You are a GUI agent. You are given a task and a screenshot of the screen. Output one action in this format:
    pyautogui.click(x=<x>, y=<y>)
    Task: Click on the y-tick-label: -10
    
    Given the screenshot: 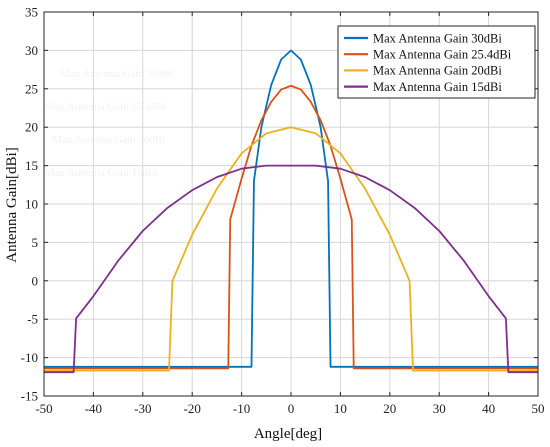 What is the action you would take?
    pyautogui.click(x=29, y=357)
    